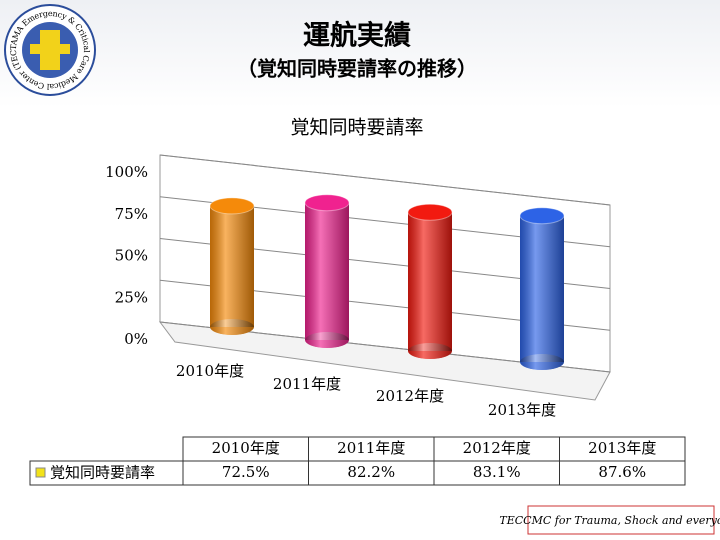 Image resolution: width=720 pixels, height=540 pixels. What do you see at coordinates (126, 172) in the screenshot?
I see `y-tick-label: 100%` at bounding box center [126, 172].